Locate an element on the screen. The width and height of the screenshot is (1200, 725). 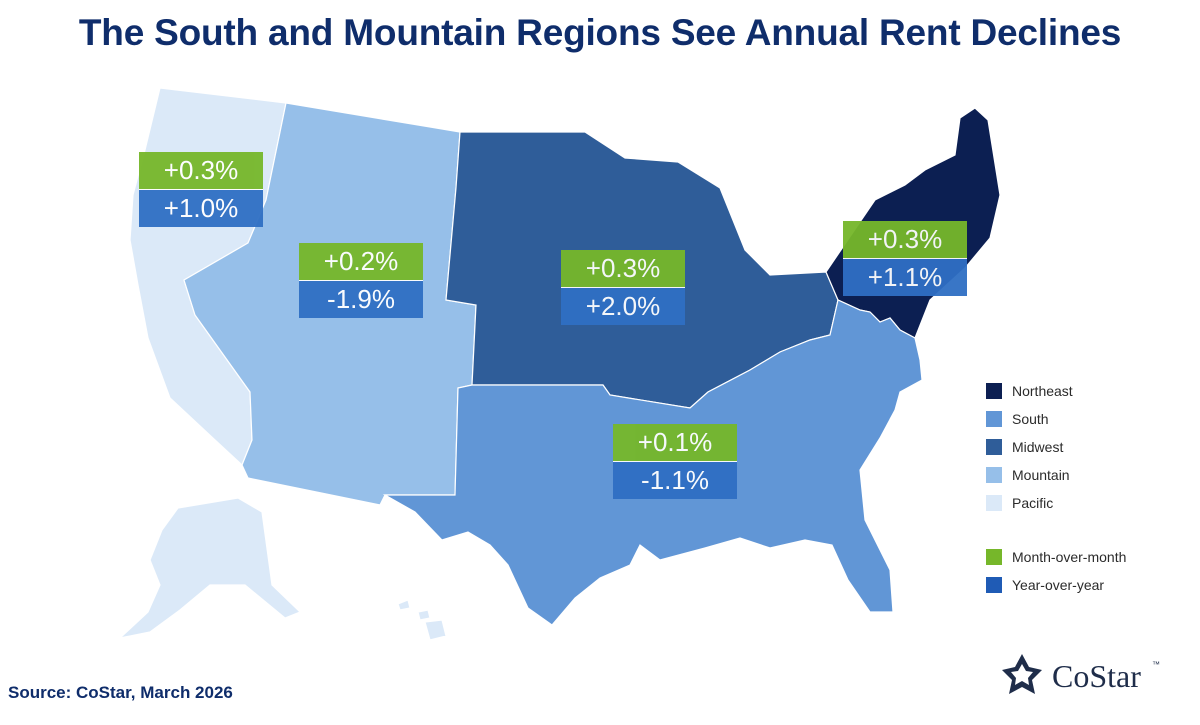
legend-label-northeast: Northeast is located at coordinates (1042, 391).